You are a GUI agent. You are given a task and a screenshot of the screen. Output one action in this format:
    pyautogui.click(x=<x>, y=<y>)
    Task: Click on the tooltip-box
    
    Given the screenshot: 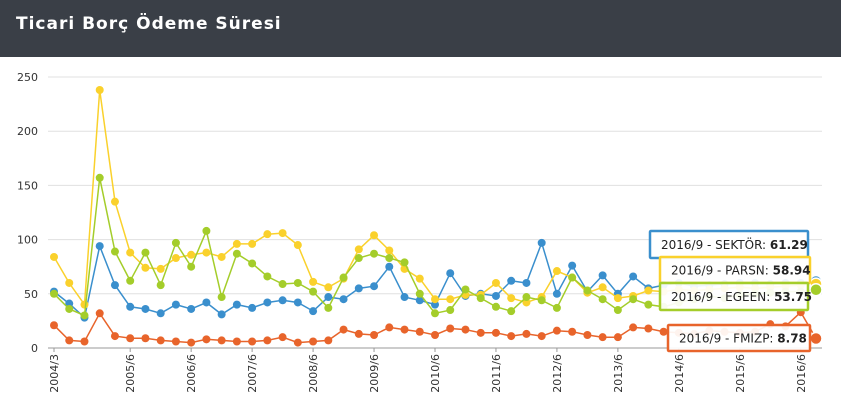 What is the action you would take?
    pyautogui.click(x=739, y=338)
    